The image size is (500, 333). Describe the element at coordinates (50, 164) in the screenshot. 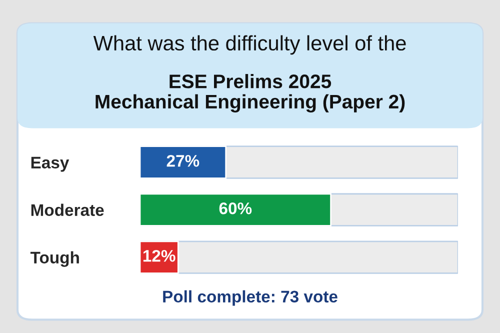

I see `y-tick-label: Easy` at that location.